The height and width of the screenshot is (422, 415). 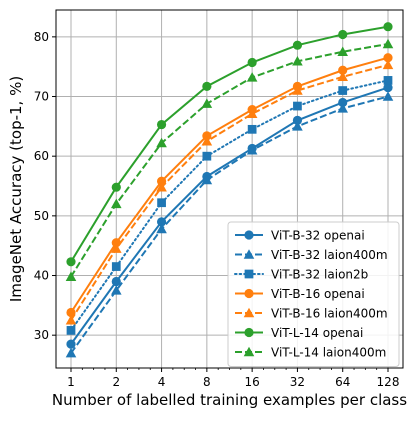 I want to click on legend-label: ViT-B-32 openai, so click(x=318, y=236).